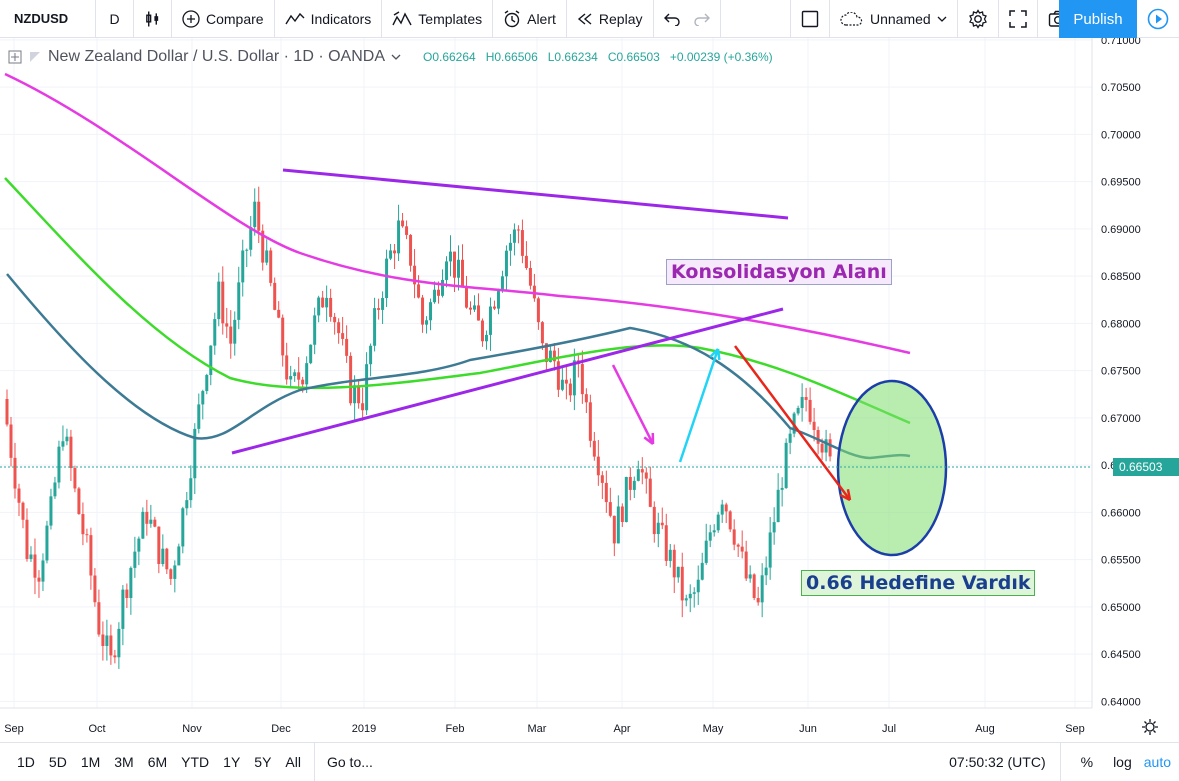 This screenshot has height=781, width=1179. I want to click on lower-trendline, so click(507, 381).